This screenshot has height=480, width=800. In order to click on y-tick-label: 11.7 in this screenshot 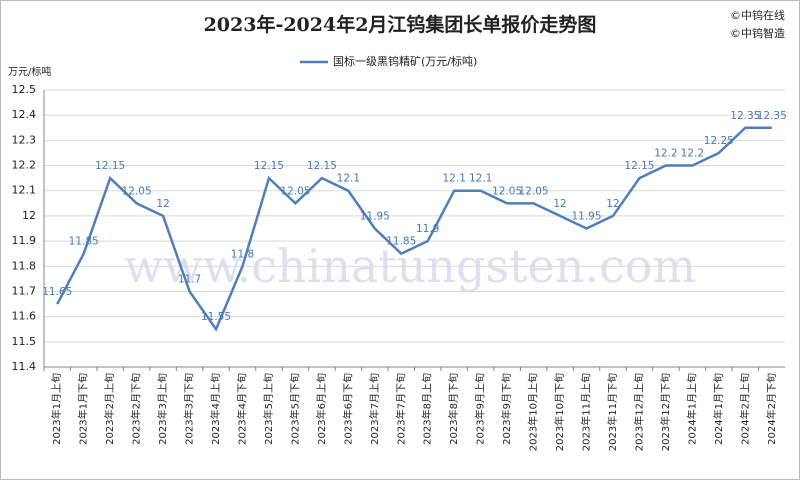, I will do `click(24, 290)`.